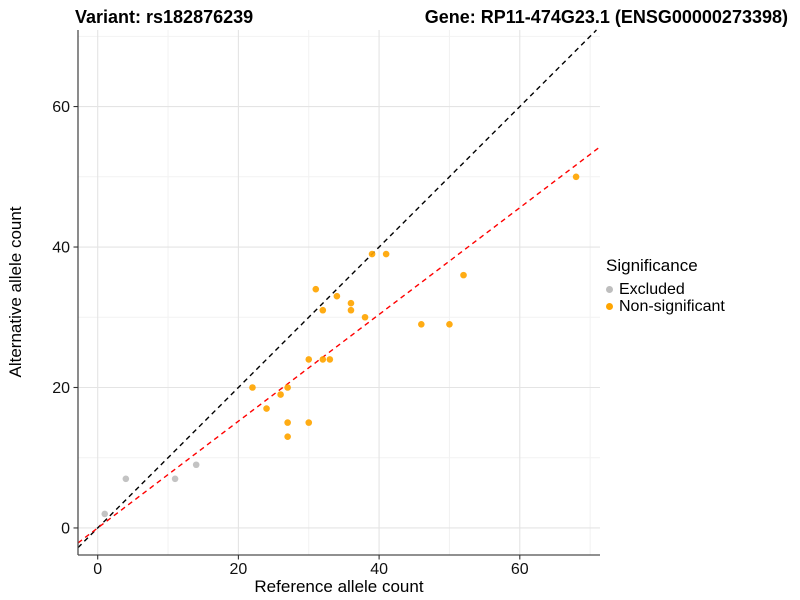  Describe the element at coordinates (609, 306) in the screenshot. I see `non-significant-swatch-icon` at that location.